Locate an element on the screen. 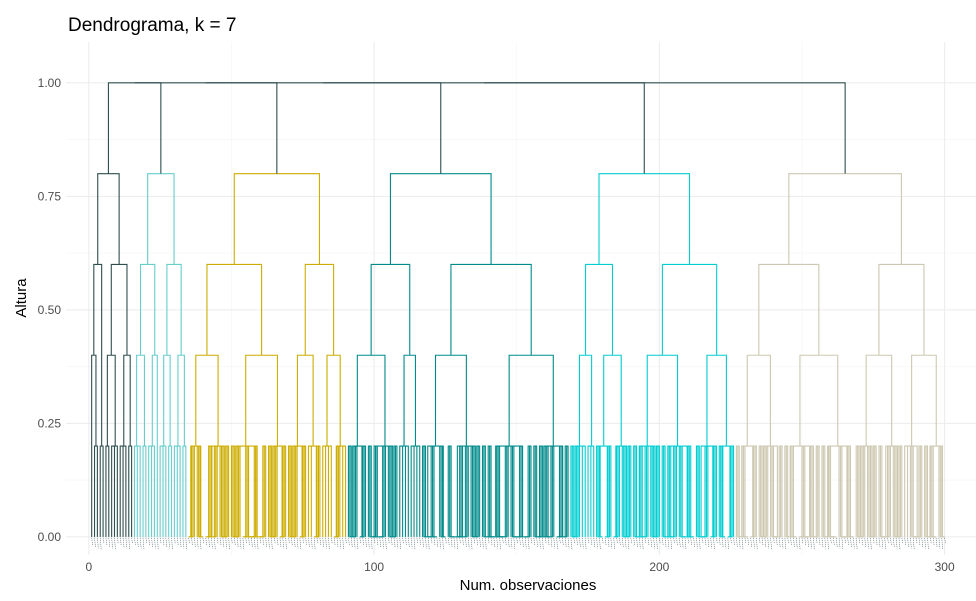 The image size is (976, 601). x-axis-ticks: 0 100 200 300 is located at coordinates (519, 567).